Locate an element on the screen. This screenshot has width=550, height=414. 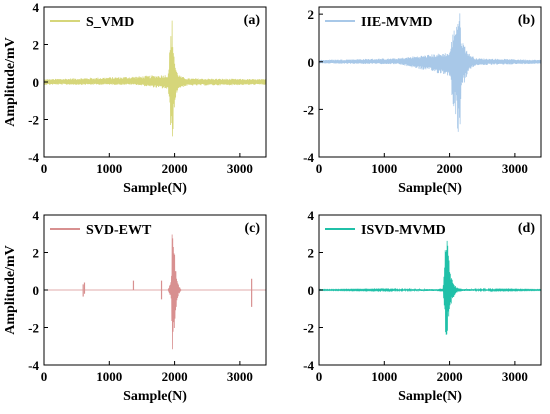
legend-label: S_VMD is located at coordinates (110, 22).